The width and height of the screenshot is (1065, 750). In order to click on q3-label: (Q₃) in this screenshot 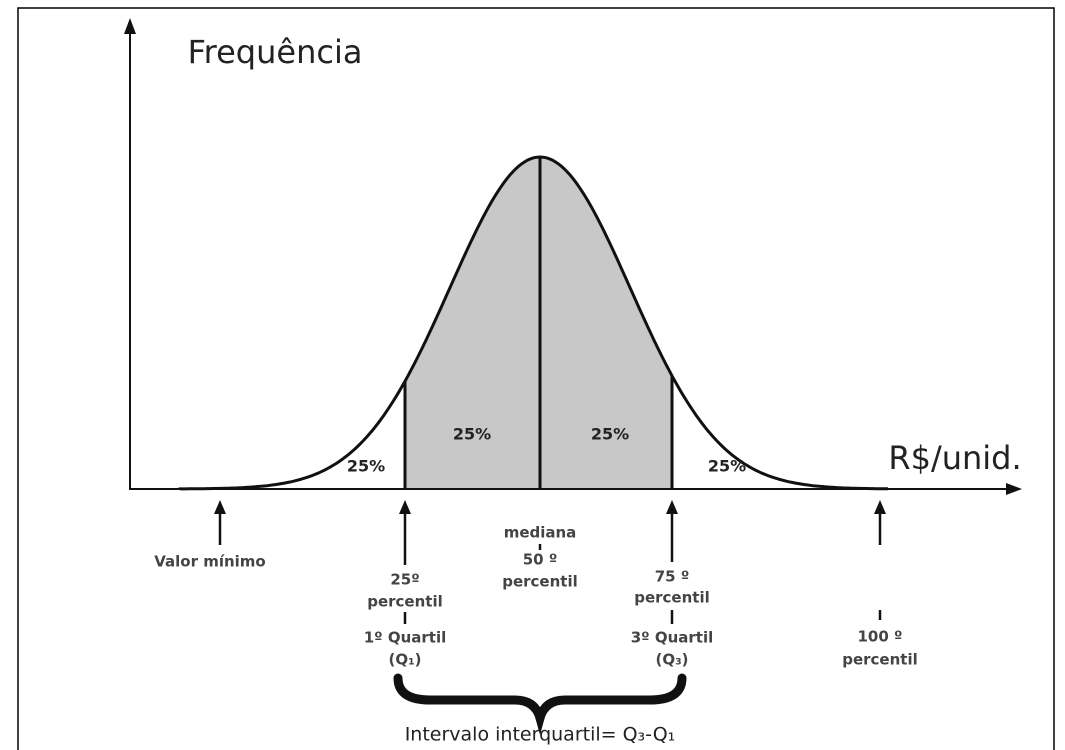, I will do `click(671, 660)`.